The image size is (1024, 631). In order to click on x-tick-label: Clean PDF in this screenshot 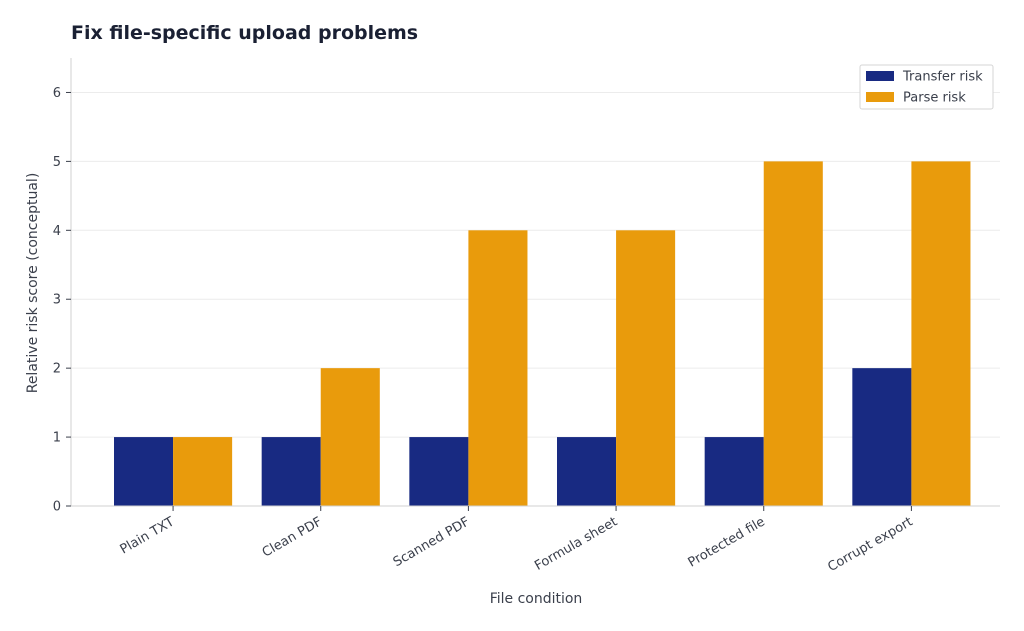, I will do `click(292, 537)`.